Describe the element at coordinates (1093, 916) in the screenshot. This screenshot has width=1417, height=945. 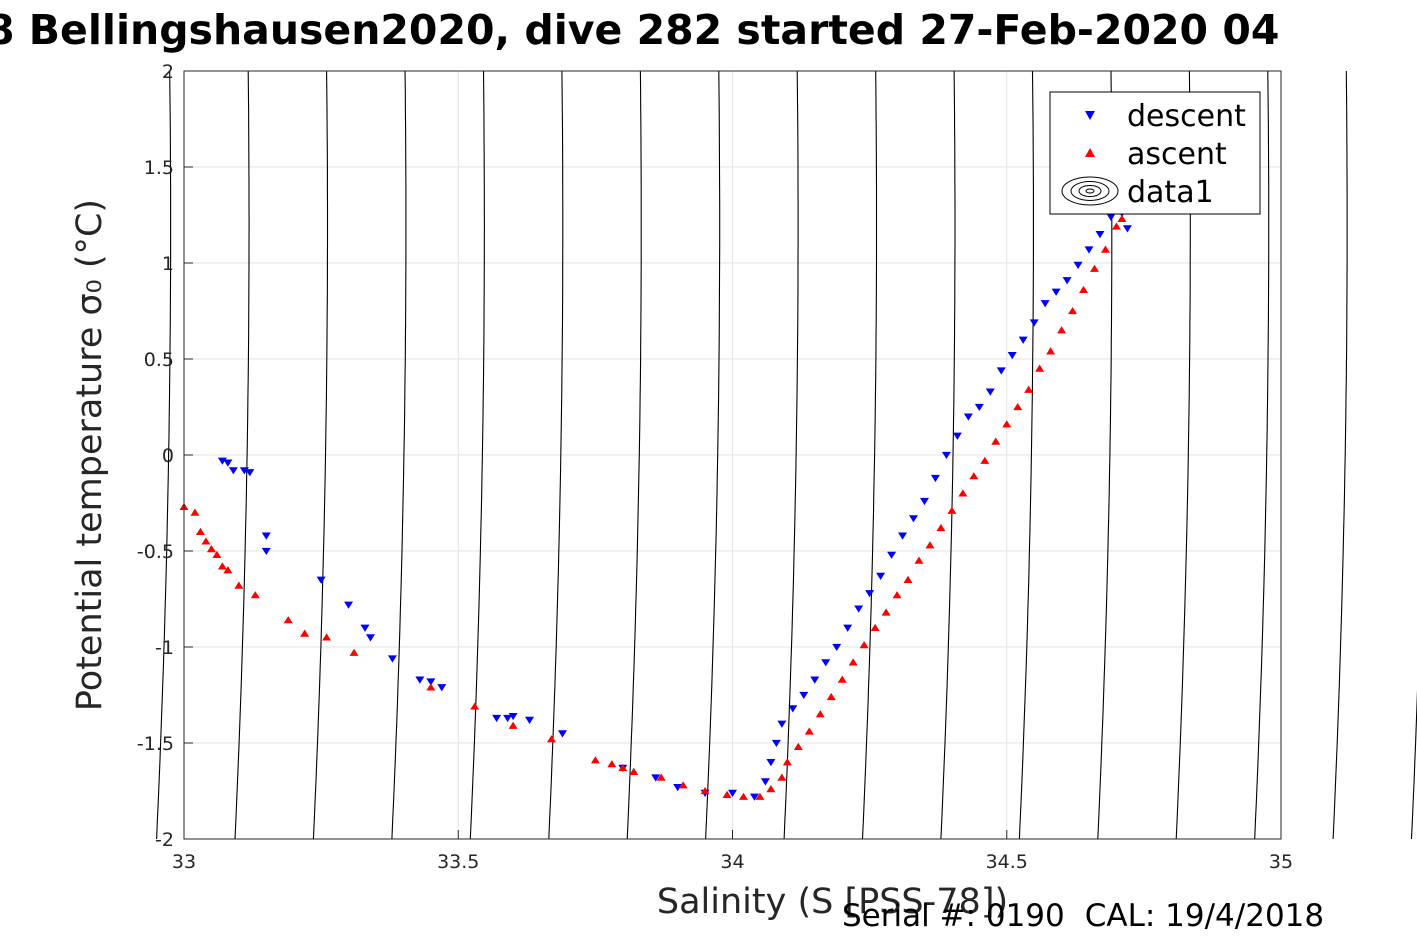
I see `footer-info: Serial #: 0190 CAL: 19/4/2018` at that location.